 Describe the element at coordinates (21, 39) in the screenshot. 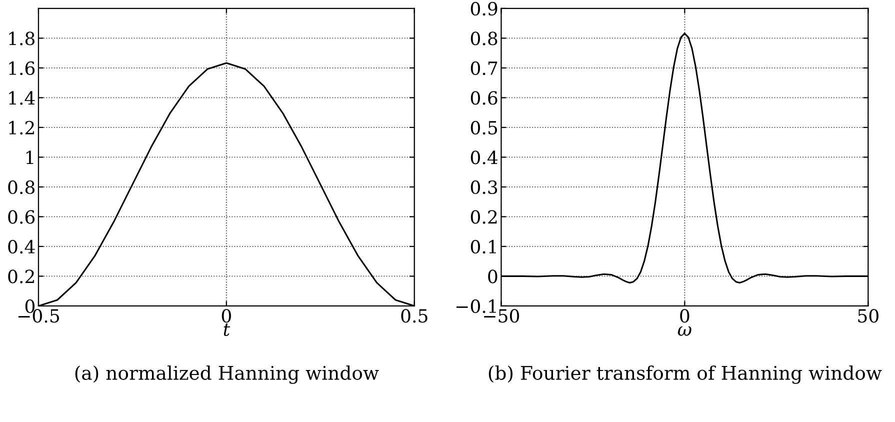

I see `y-tick-label: 1.8` at that location.